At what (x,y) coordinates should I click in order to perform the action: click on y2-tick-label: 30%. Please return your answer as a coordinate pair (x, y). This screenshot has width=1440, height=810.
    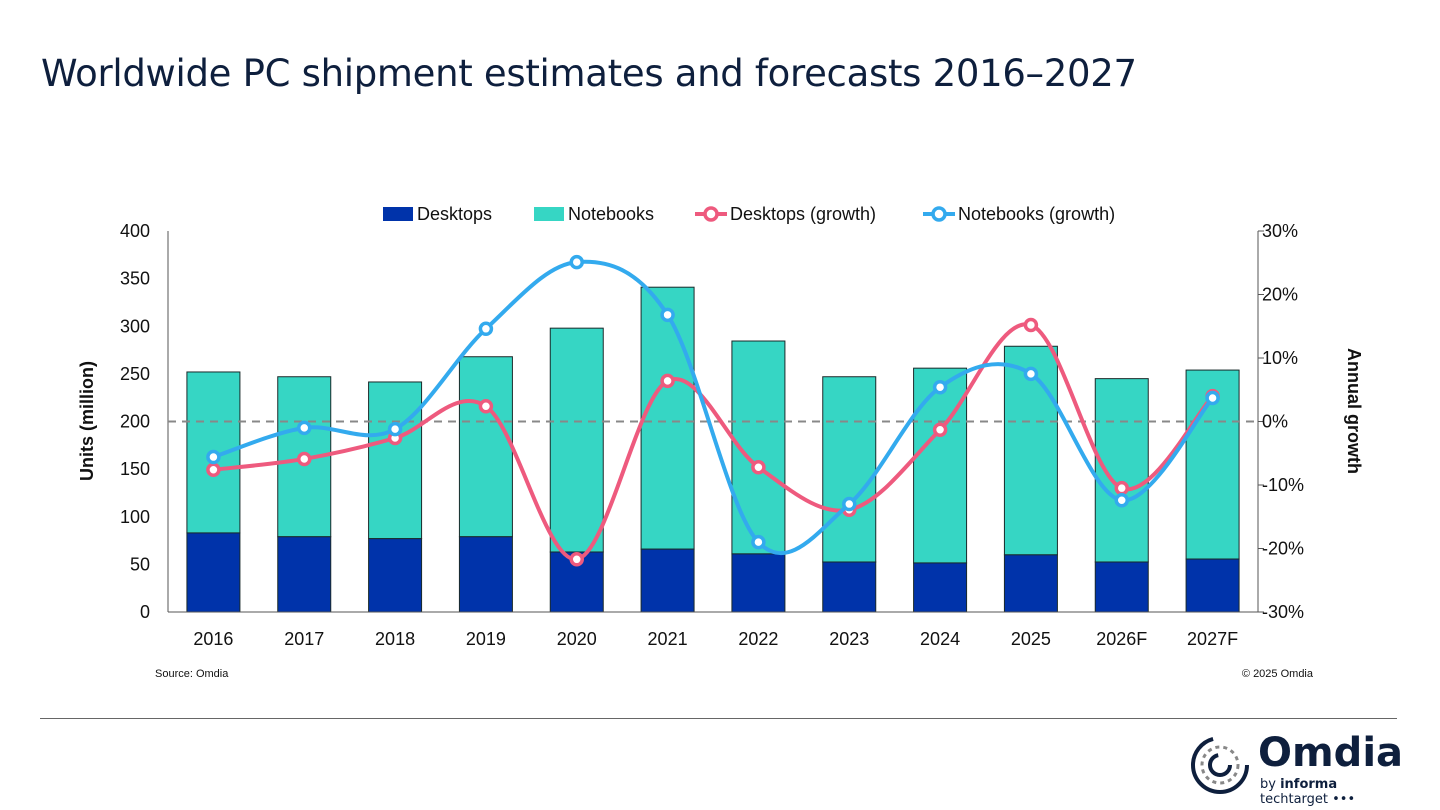
    Looking at the image, I should click on (1280, 231).